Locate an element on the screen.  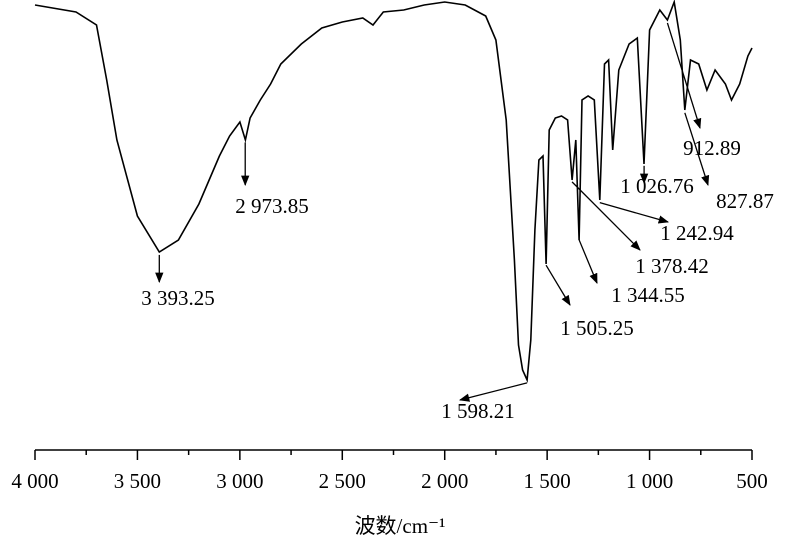
x-tick-label: 500 is located at coordinates (752, 481).